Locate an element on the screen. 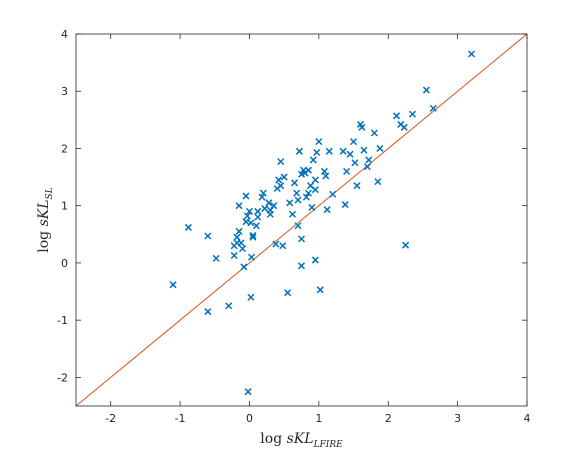  y-axis-label-prefix: log is located at coordinates (44, 239).